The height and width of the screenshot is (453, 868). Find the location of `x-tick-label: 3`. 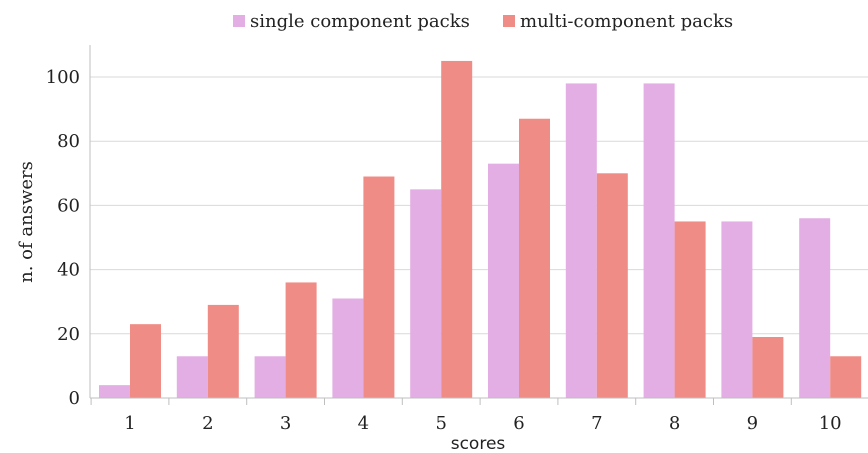

x-tick-label: 3 is located at coordinates (285, 423).